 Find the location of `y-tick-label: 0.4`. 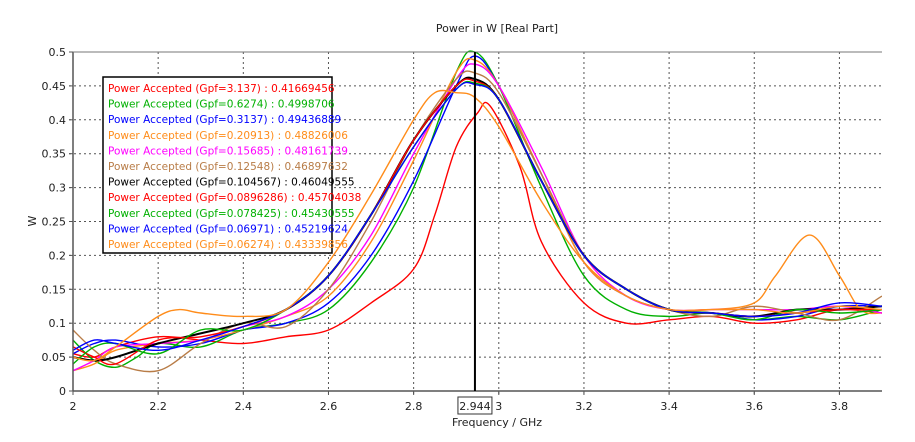

y-tick-label: 0.4 is located at coordinates (58, 120).